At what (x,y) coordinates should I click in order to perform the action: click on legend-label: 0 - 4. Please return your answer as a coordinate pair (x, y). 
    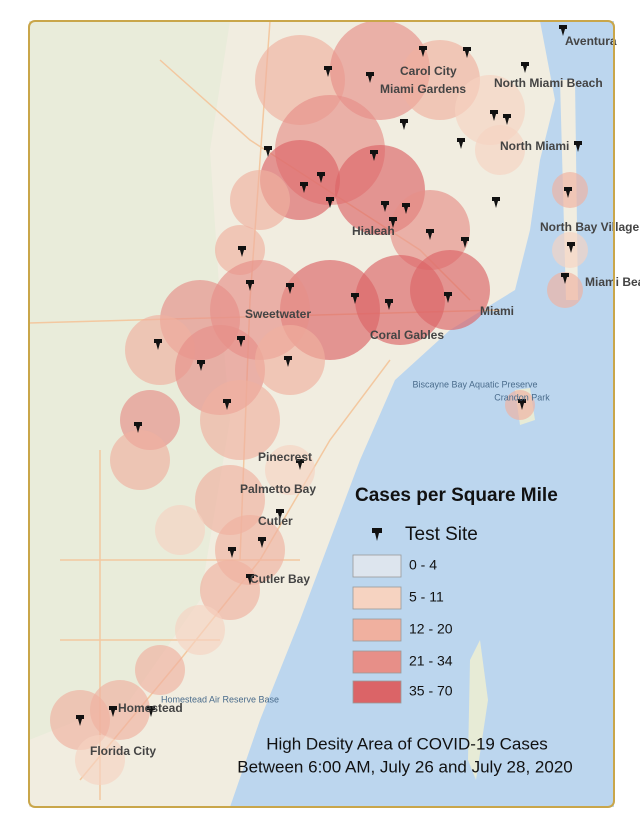
    Looking at the image, I should click on (423, 565).